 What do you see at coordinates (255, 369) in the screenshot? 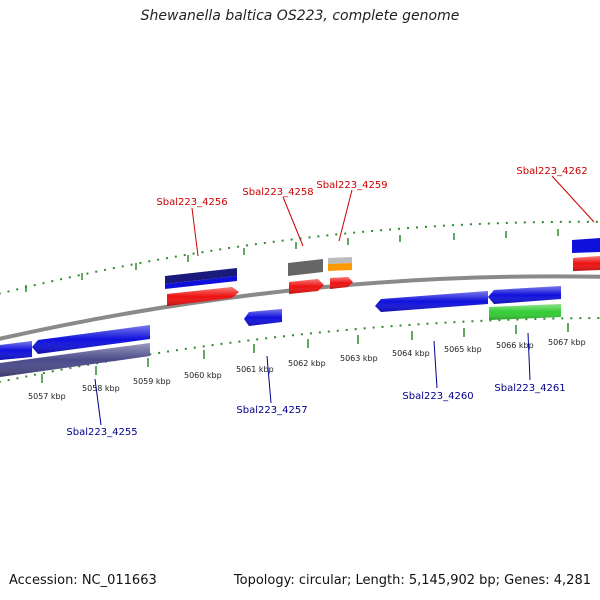
I see `scale-label: 5061 kbp` at bounding box center [255, 369].